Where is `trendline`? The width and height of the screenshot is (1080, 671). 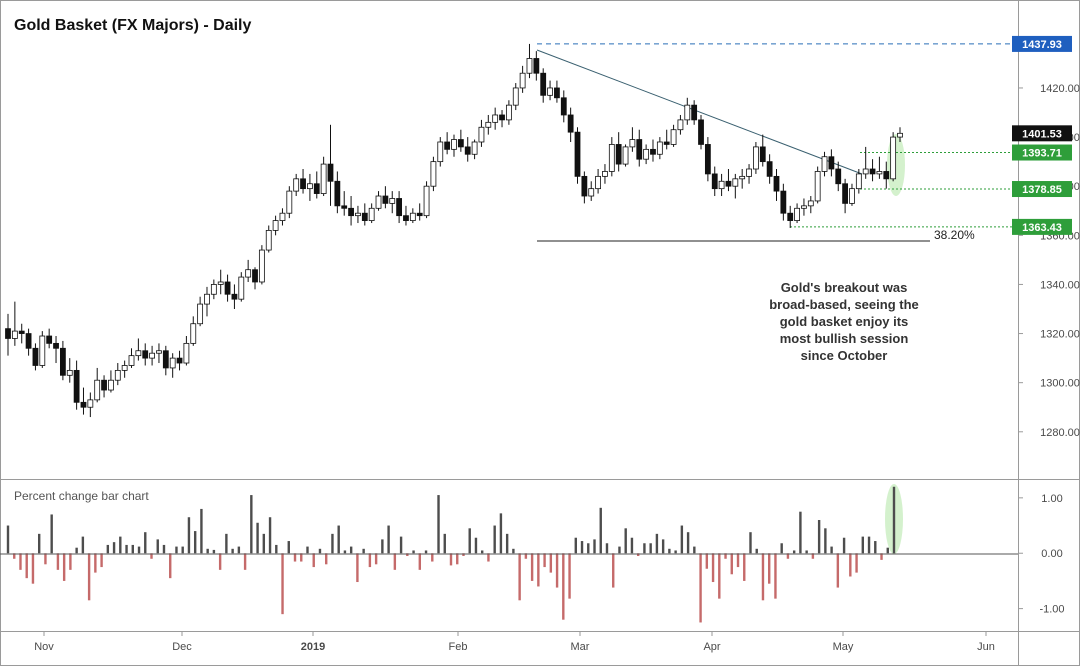
trendline is located at coordinates (699, 112).